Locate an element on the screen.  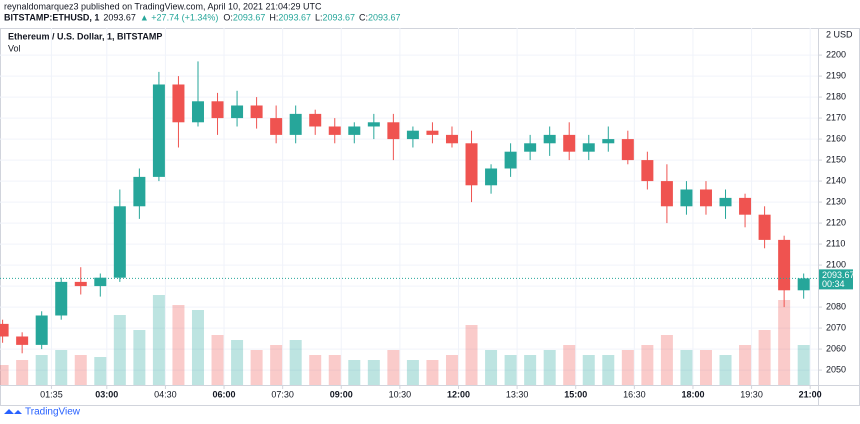
x-tick-label: 16:30 is located at coordinates (634, 394).